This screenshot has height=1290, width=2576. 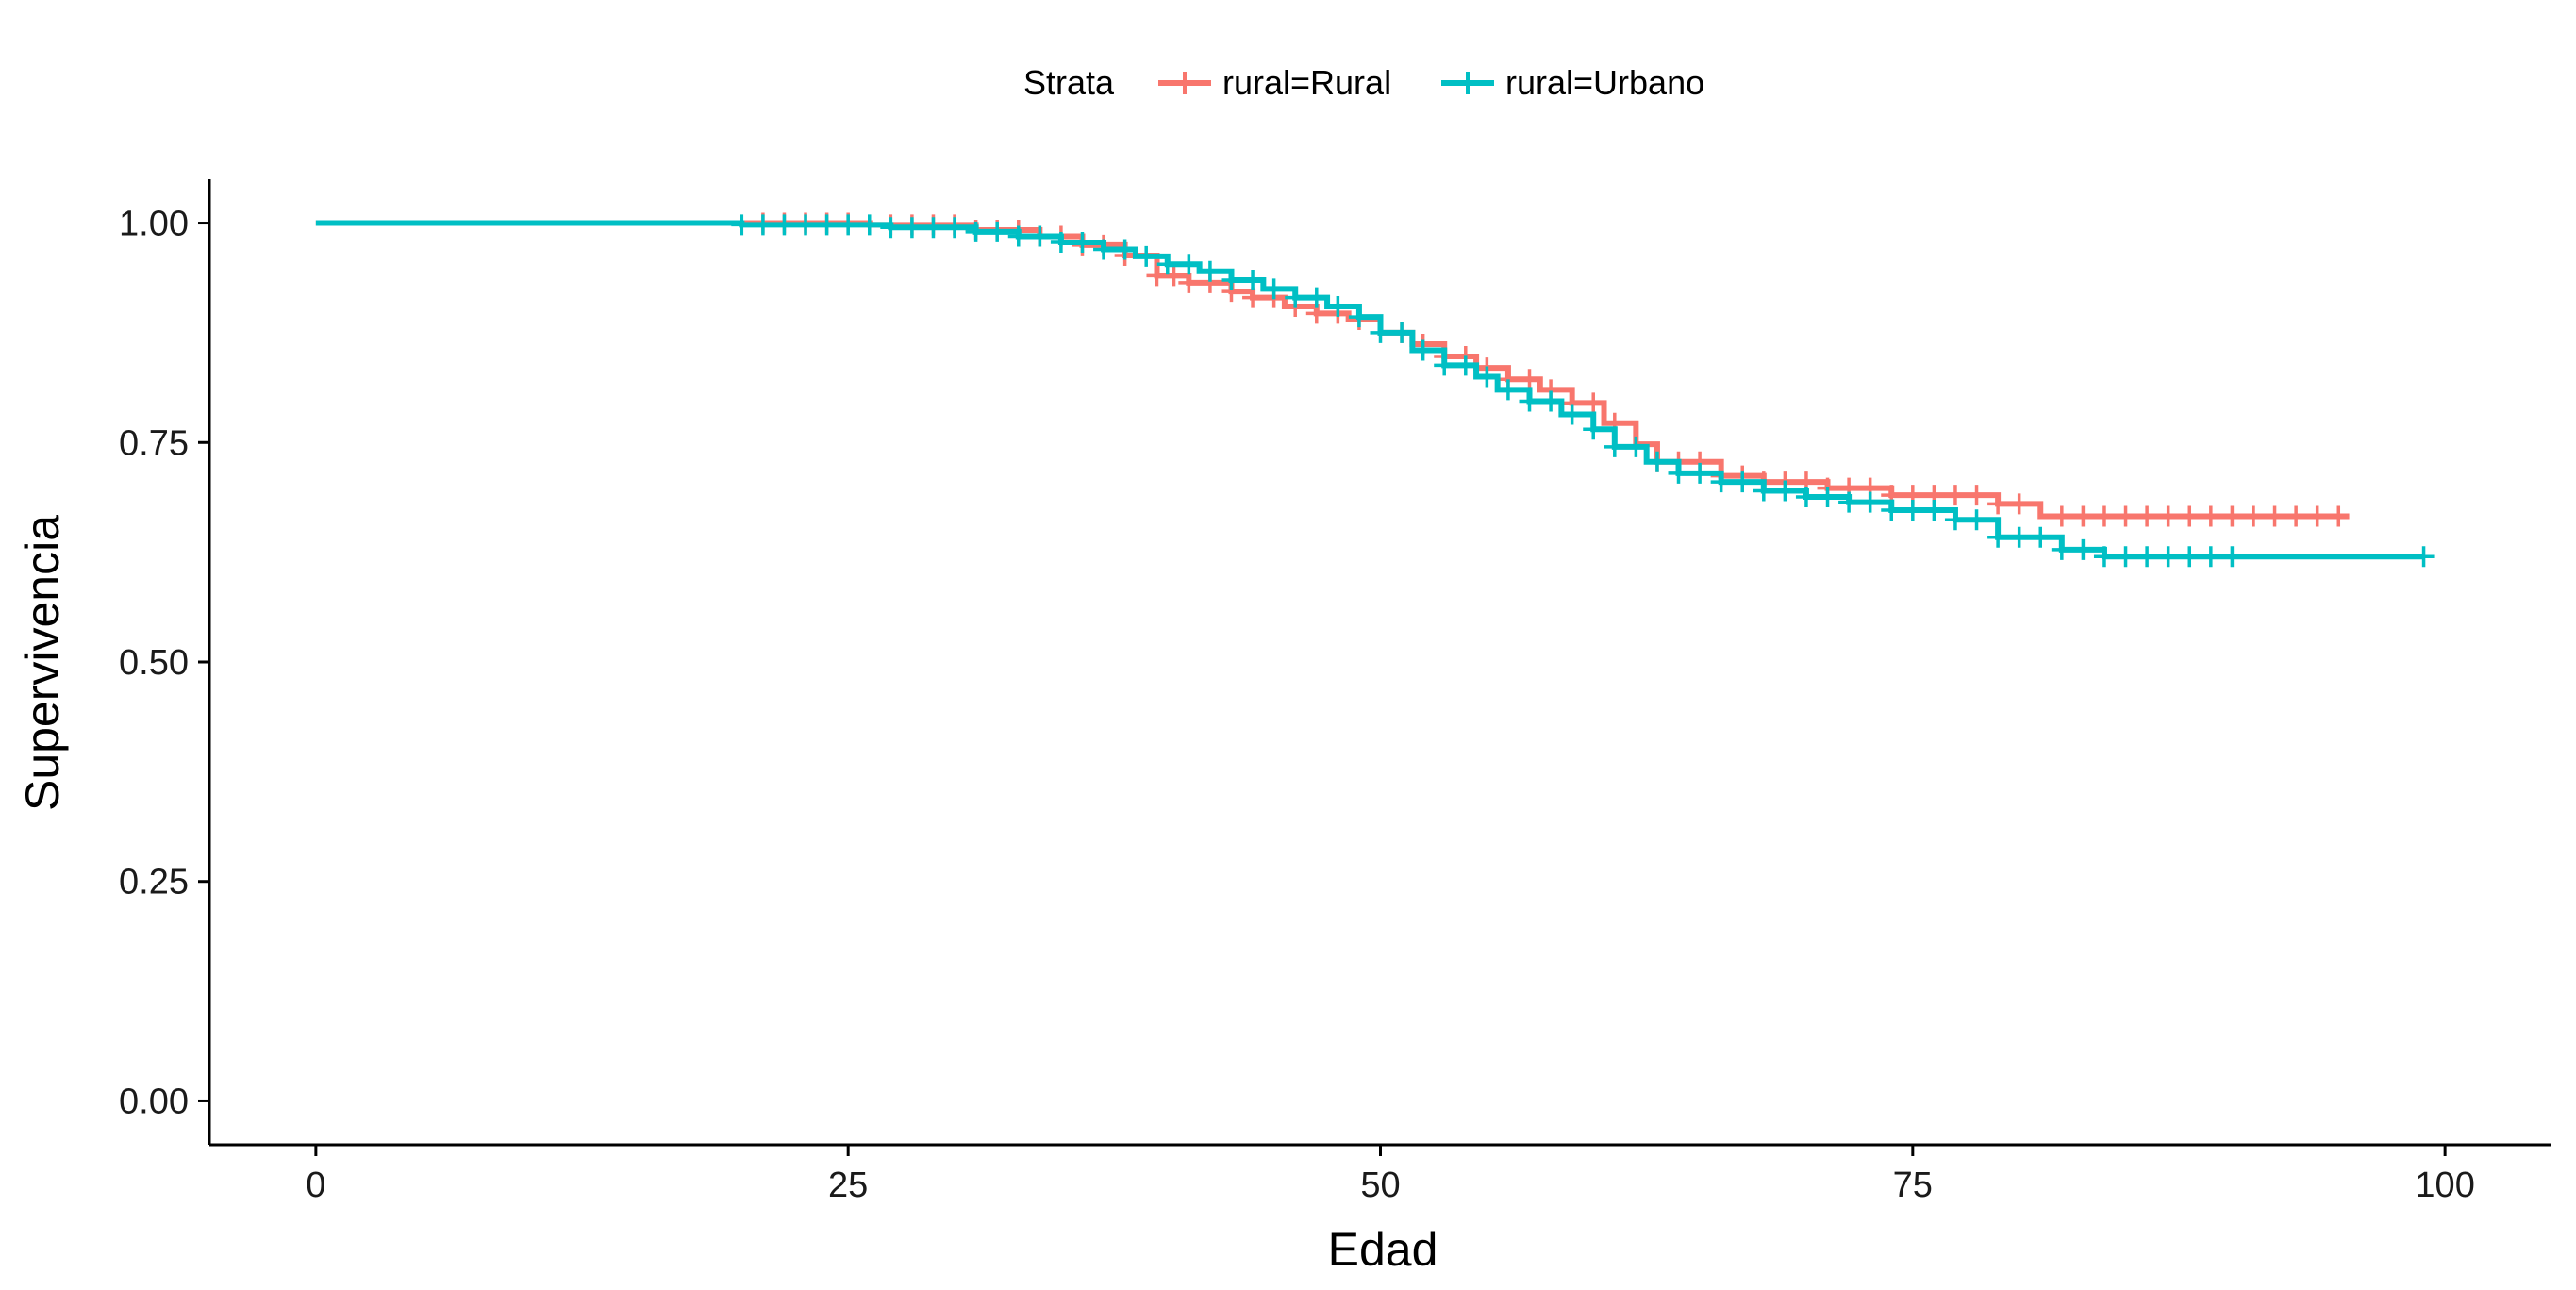 What do you see at coordinates (1572, 82) in the screenshot?
I see `legend-item: rural=Urbano` at bounding box center [1572, 82].